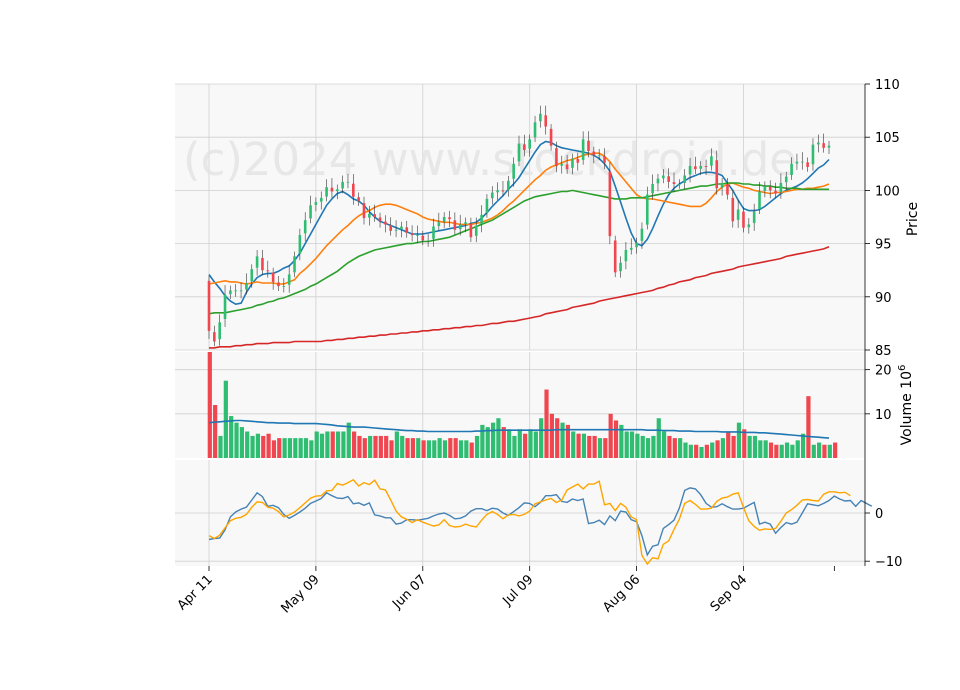 The height and width of the screenshot is (690, 960). I want to click on volume-average-line, so click(519, 429).